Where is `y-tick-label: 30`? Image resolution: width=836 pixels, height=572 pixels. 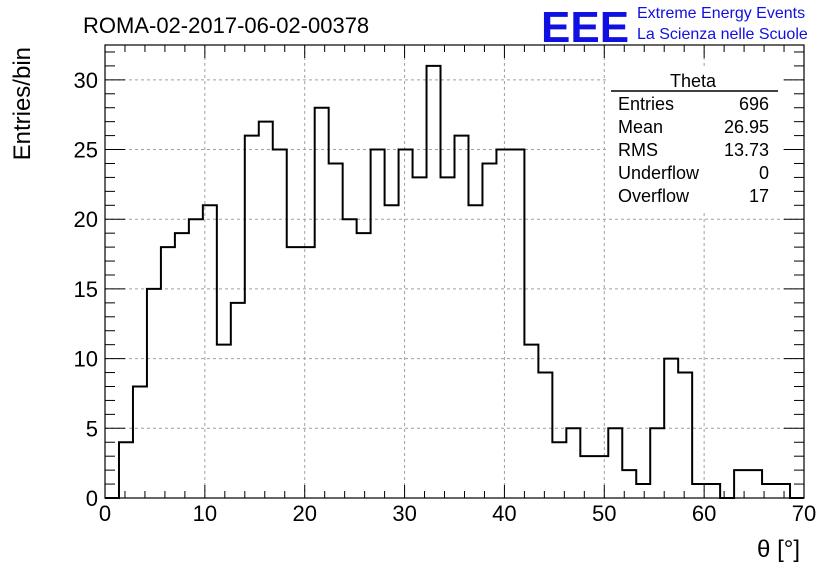 y-tick-label: 30 is located at coordinates (86, 80).